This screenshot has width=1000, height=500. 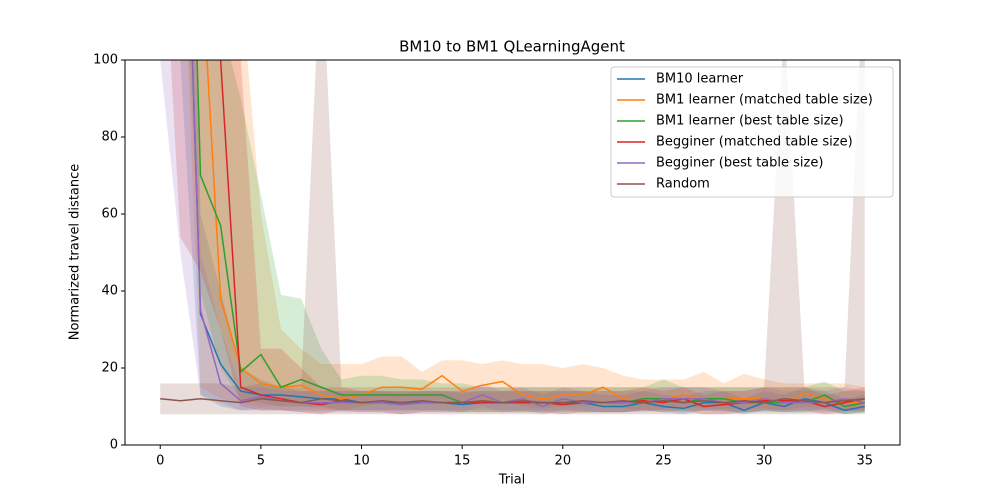 I want to click on legend-label: Random, so click(x=683, y=184).